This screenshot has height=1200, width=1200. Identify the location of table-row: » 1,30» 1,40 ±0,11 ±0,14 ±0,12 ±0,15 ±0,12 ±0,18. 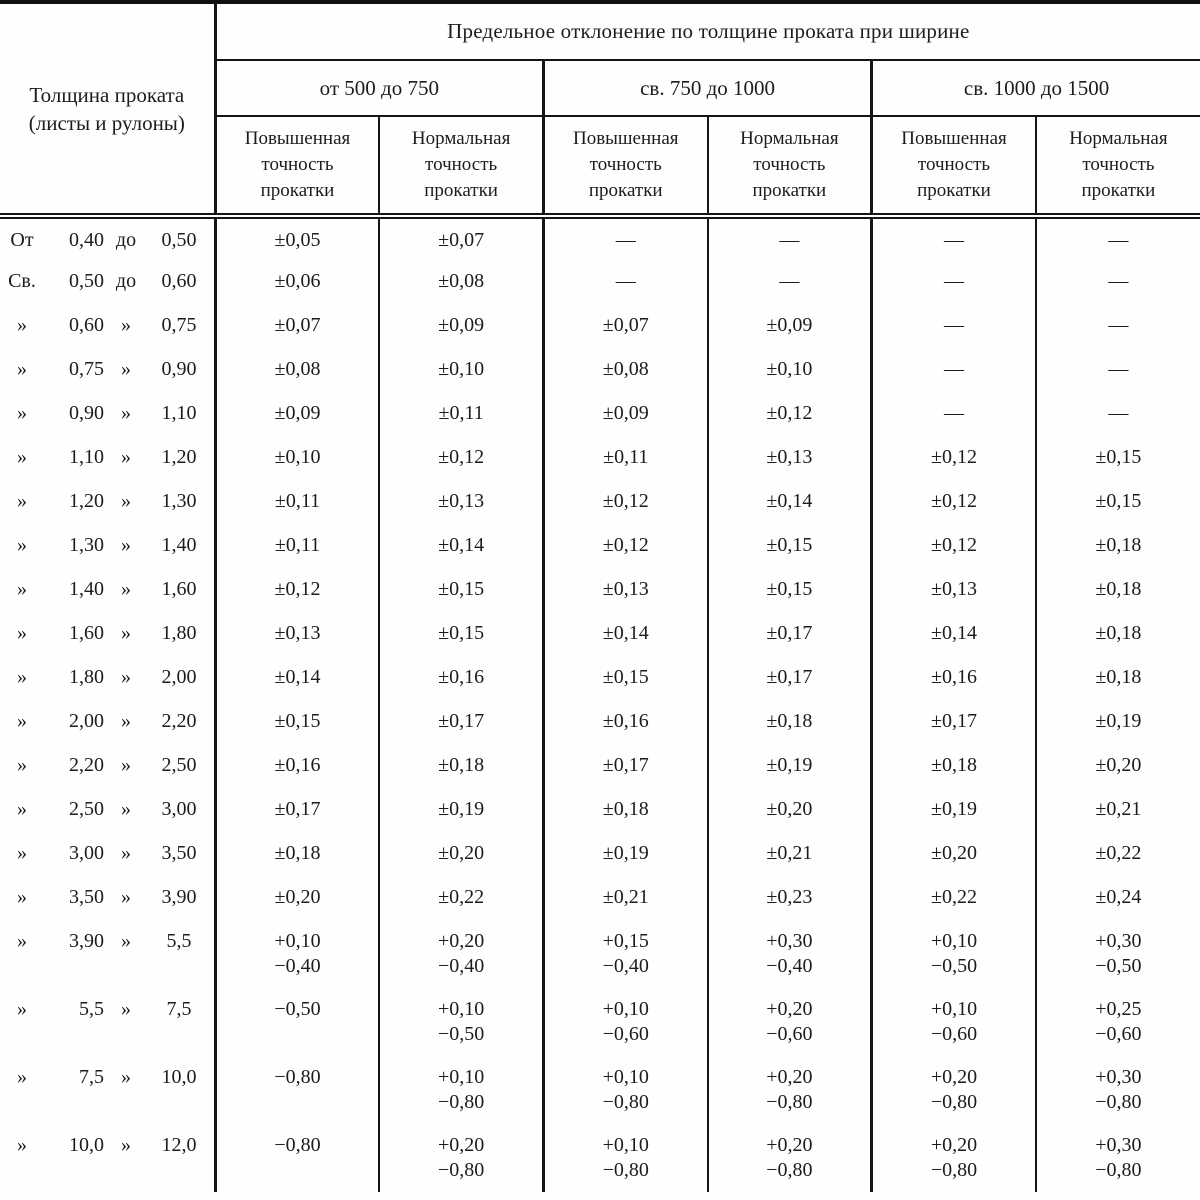
(600, 546).